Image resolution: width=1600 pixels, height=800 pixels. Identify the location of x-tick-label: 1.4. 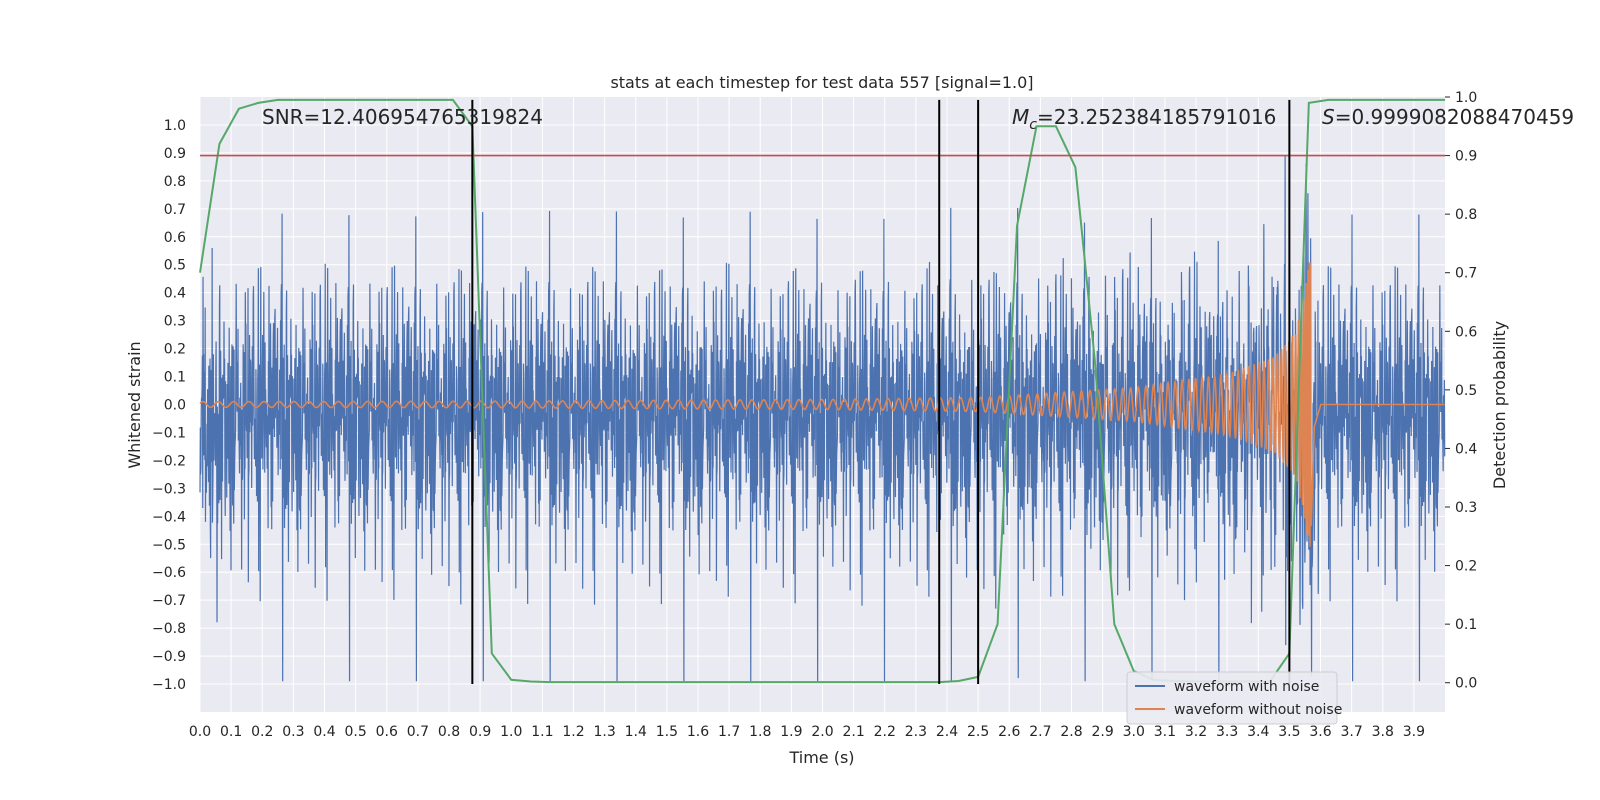
(636, 732).